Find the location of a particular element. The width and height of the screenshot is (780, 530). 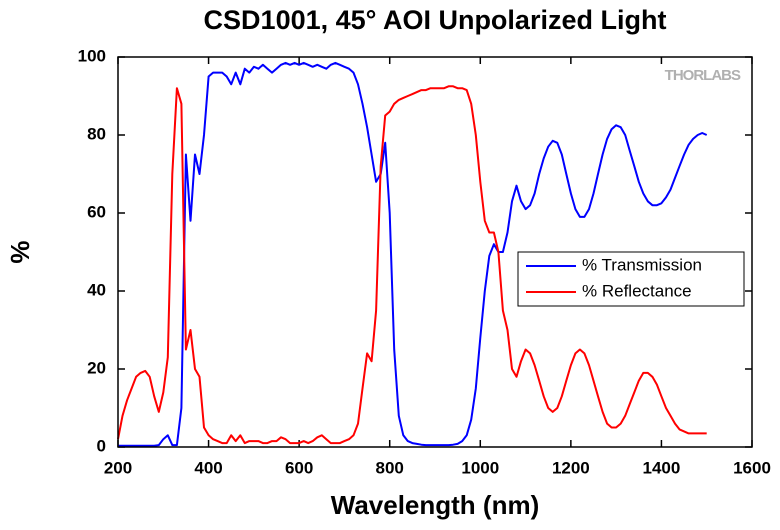

y-tick-label: 60 is located at coordinates (96, 211).